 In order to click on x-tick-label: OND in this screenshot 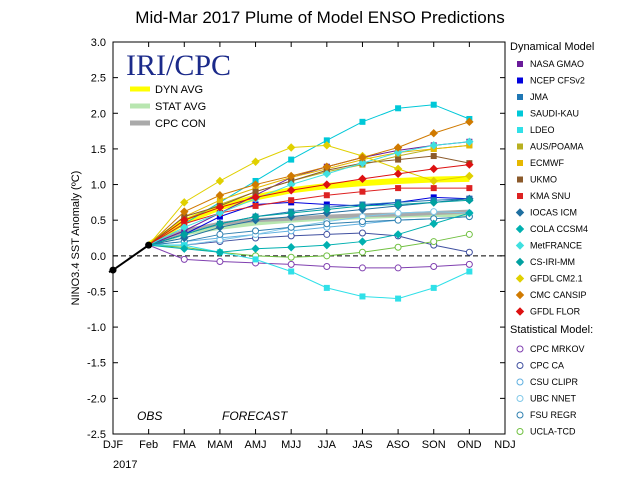, I will do `click(469, 445)`.